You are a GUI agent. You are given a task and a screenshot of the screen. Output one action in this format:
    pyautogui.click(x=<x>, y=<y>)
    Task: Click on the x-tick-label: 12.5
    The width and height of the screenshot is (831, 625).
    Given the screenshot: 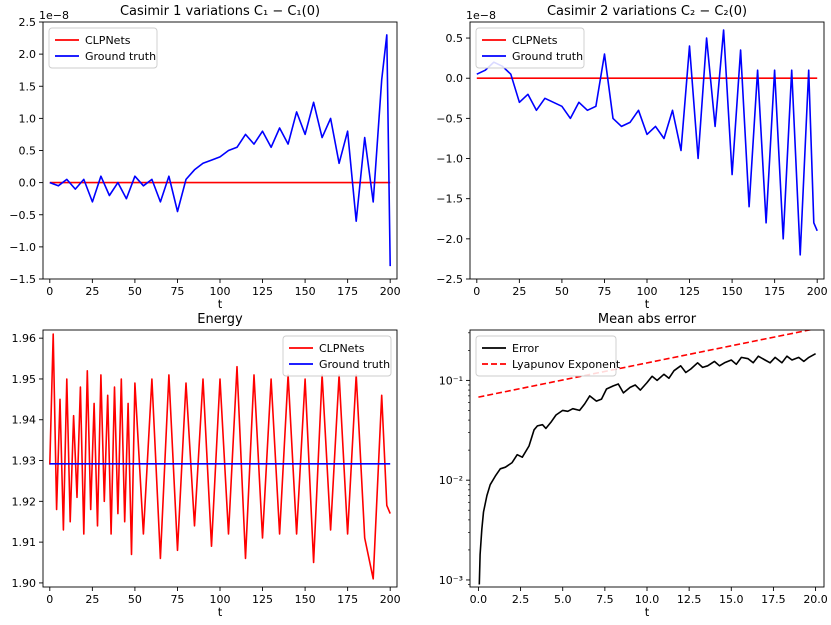 What is the action you would take?
    pyautogui.click(x=689, y=599)
    